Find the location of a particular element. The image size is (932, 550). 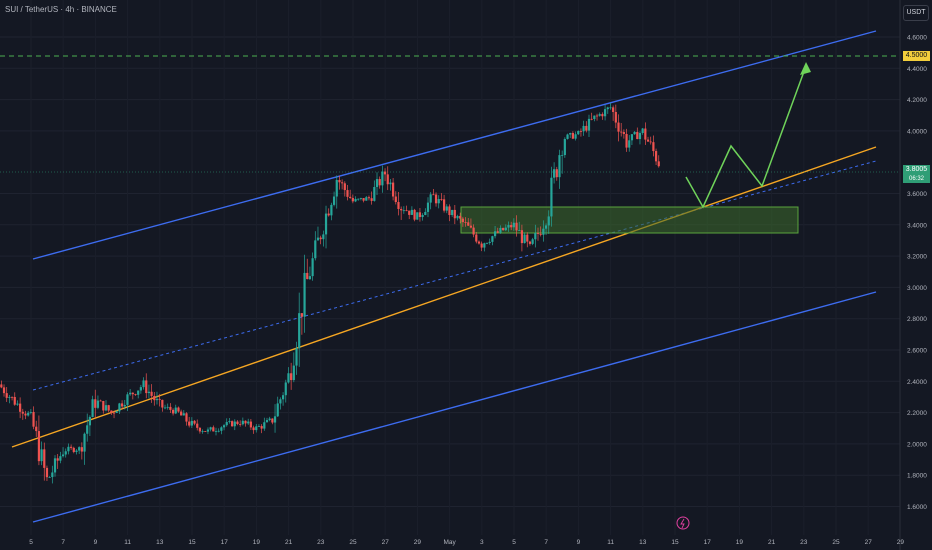

time-axis-label: 25 is located at coordinates (353, 542).